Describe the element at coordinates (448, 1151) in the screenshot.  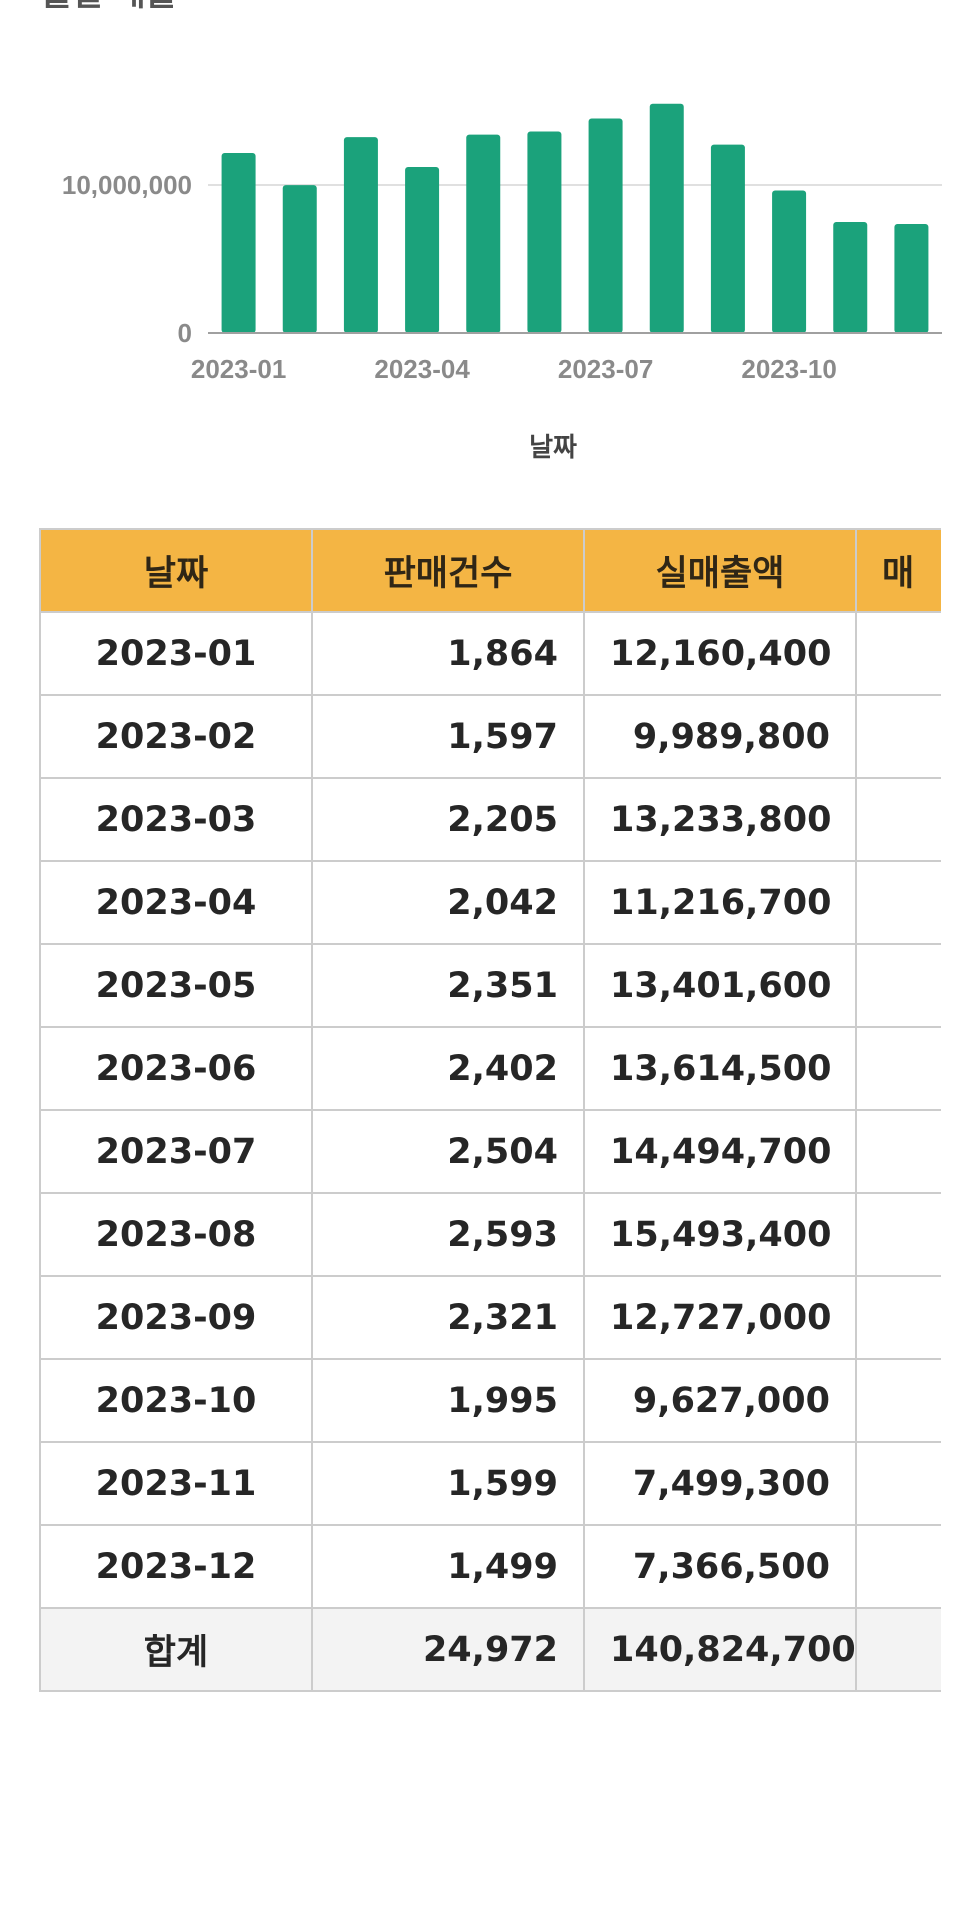
I see `cell-count: 2,504` at that location.